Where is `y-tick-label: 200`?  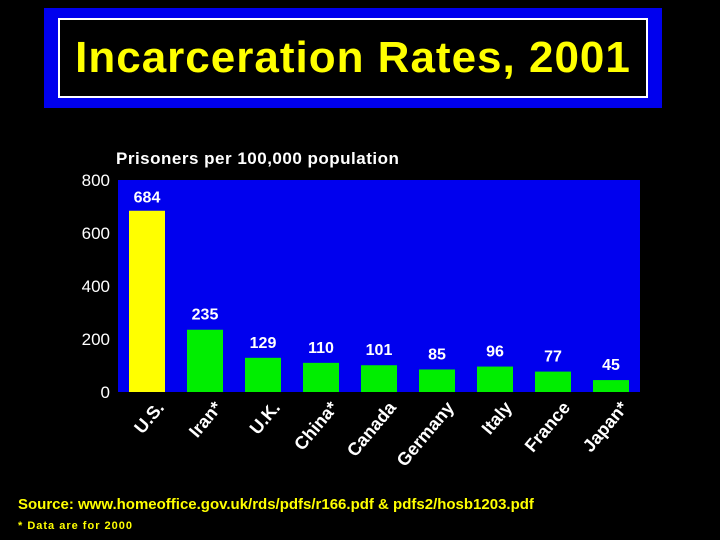 y-tick-label: 200 is located at coordinates (96, 339).